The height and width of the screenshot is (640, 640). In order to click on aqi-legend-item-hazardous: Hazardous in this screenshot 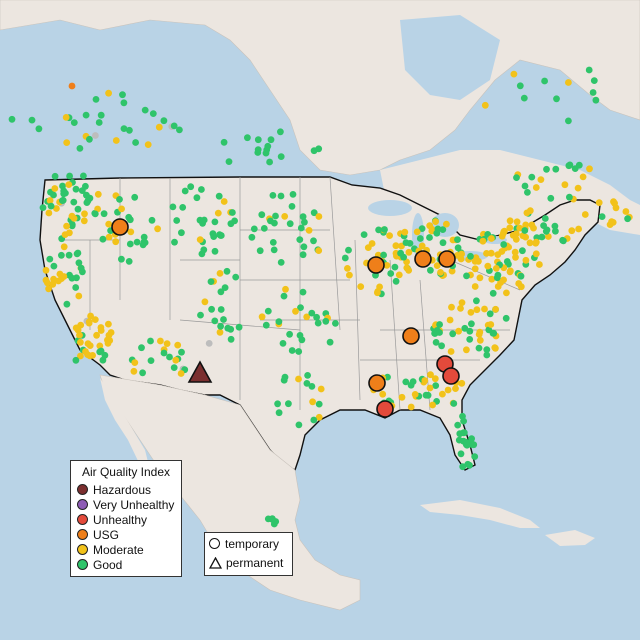, I will do `click(126, 489)`.